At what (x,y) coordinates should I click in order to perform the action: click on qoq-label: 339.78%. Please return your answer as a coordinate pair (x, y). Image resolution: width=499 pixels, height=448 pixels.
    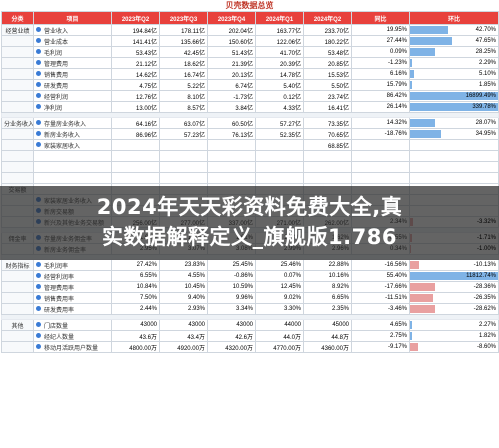
    Looking at the image, I should click on (484, 107).